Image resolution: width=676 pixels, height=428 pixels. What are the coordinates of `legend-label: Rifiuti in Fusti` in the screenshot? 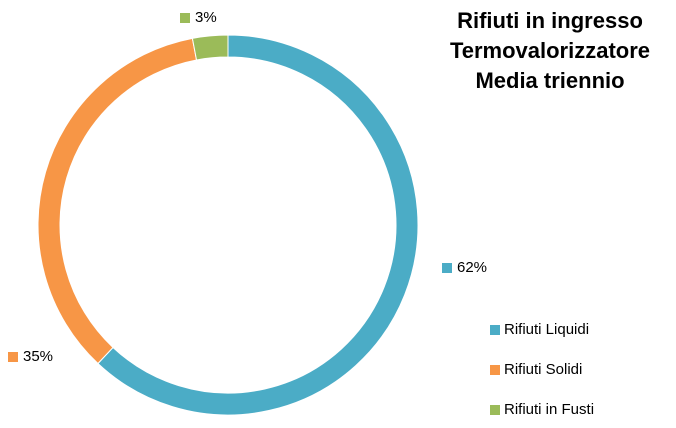 It's located at (549, 409).